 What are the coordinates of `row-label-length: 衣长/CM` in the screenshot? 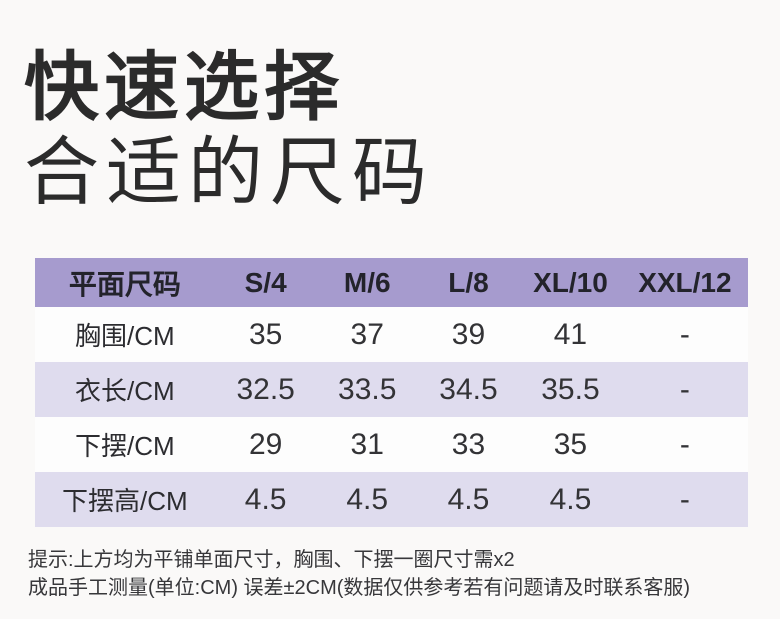 It's located at (125, 391).